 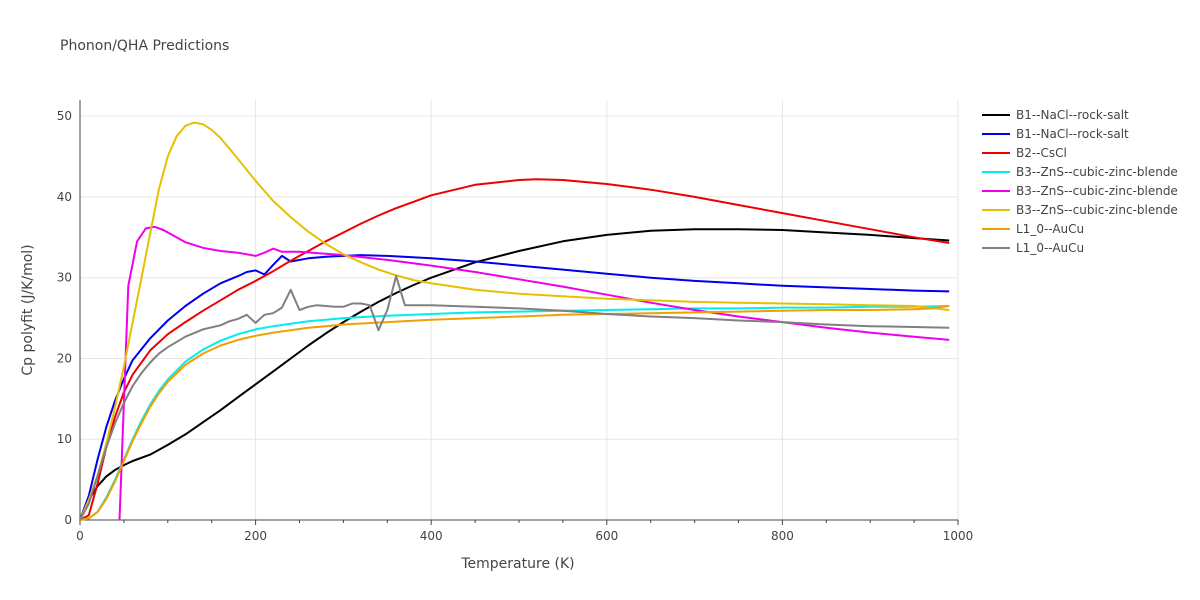 What do you see at coordinates (64, 197) in the screenshot?
I see `y-tick-label: 40` at bounding box center [64, 197].